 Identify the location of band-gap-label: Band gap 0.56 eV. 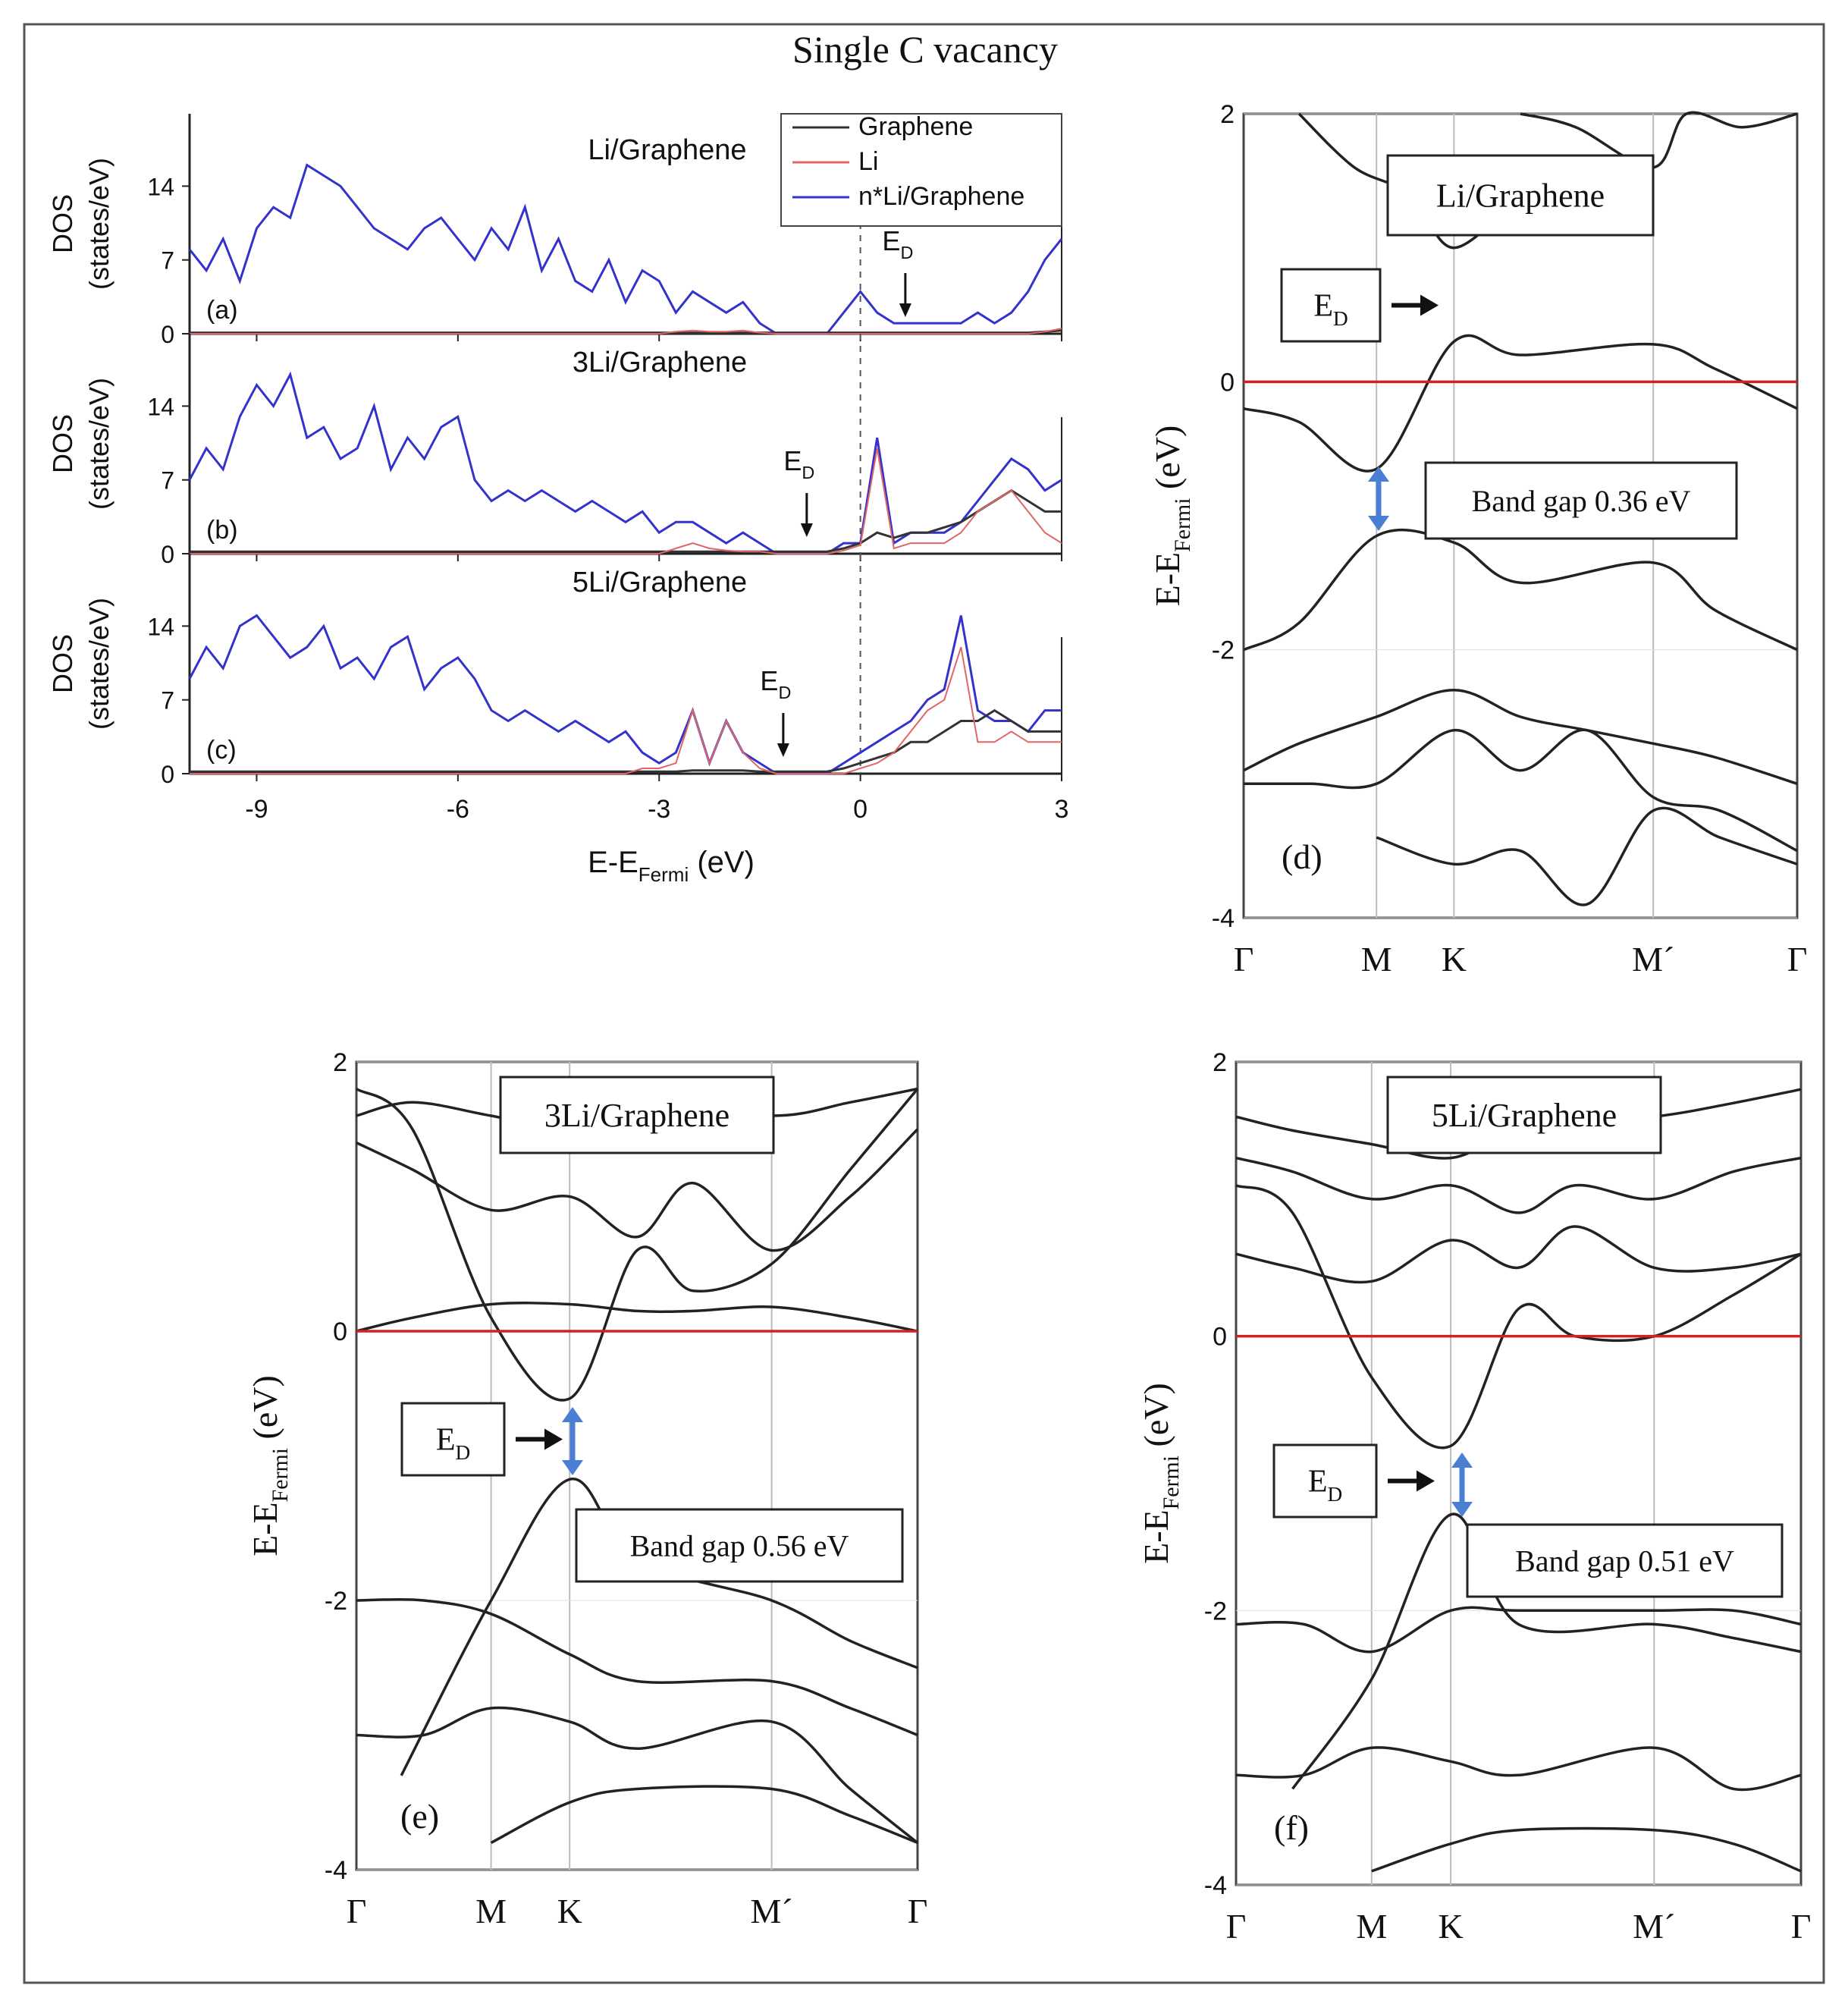
(740, 1546).